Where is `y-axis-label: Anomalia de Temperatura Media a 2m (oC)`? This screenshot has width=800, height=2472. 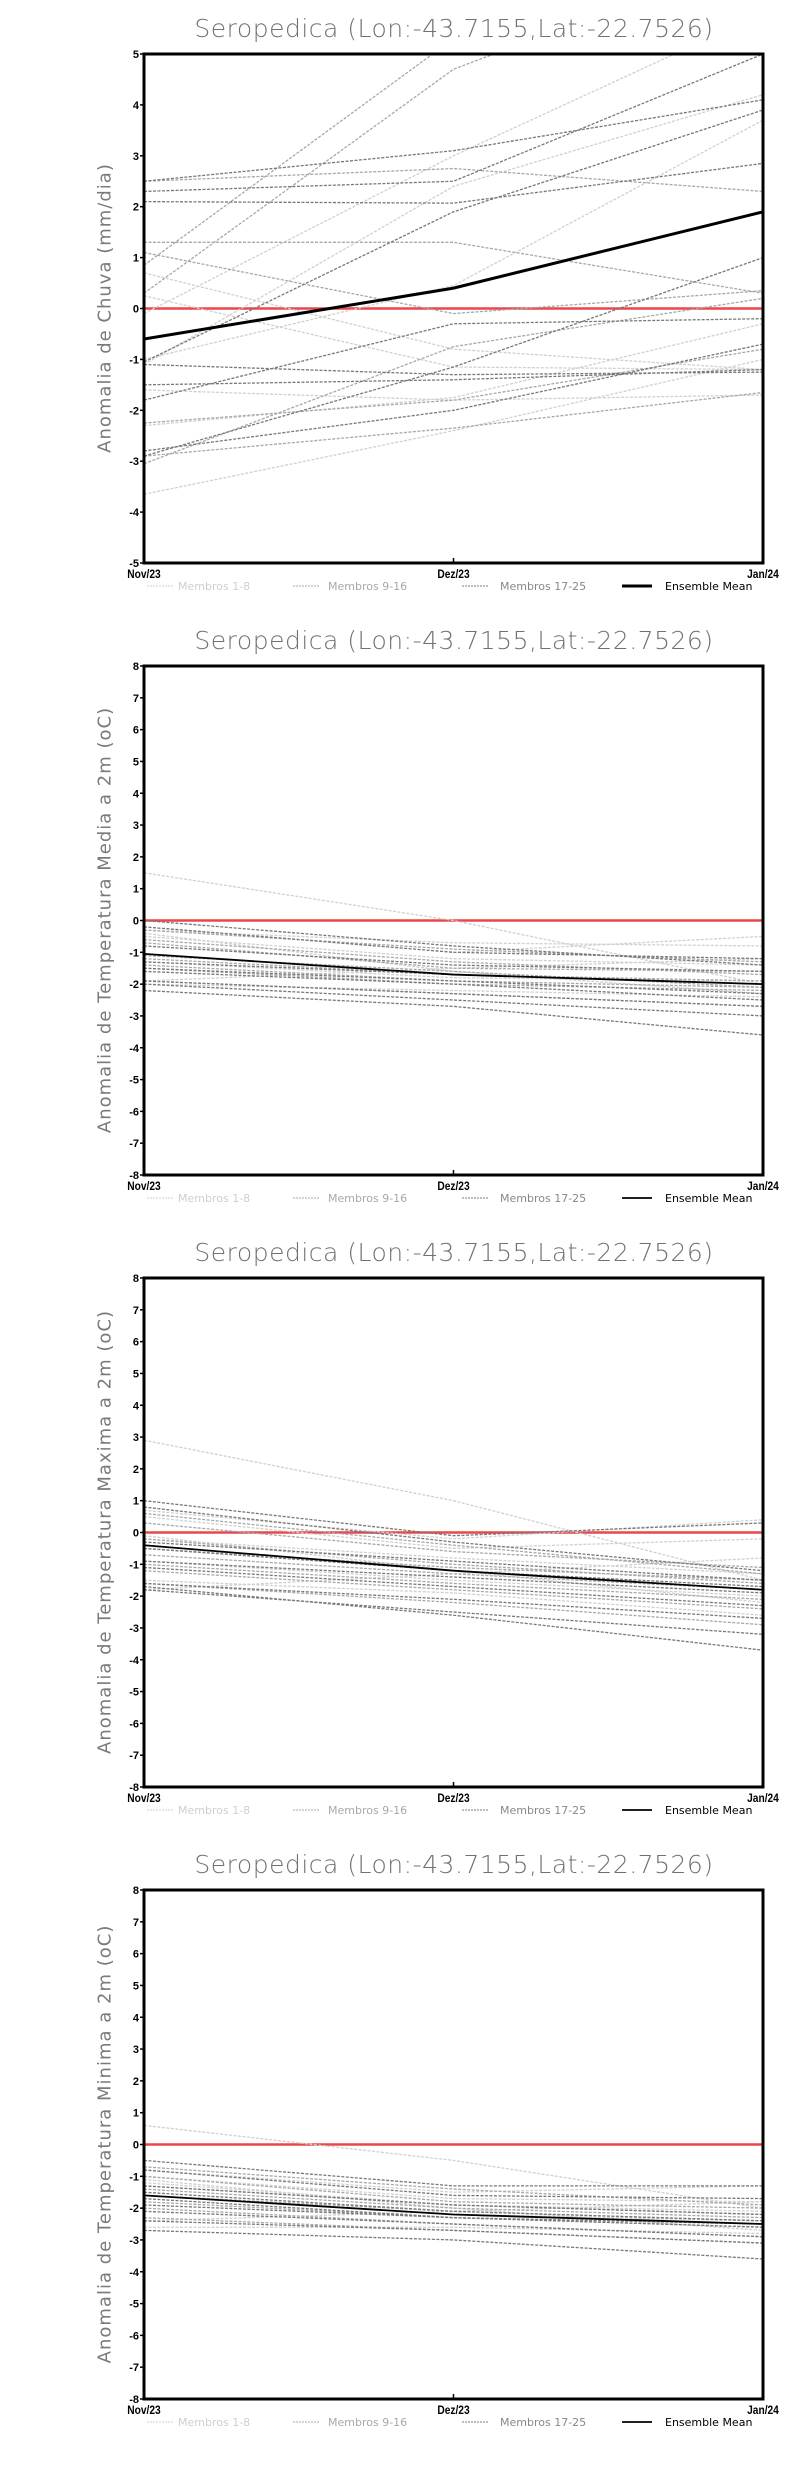
y-axis-label: Anomalia de Temperatura Media a 2m (oC) is located at coordinates (105, 920).